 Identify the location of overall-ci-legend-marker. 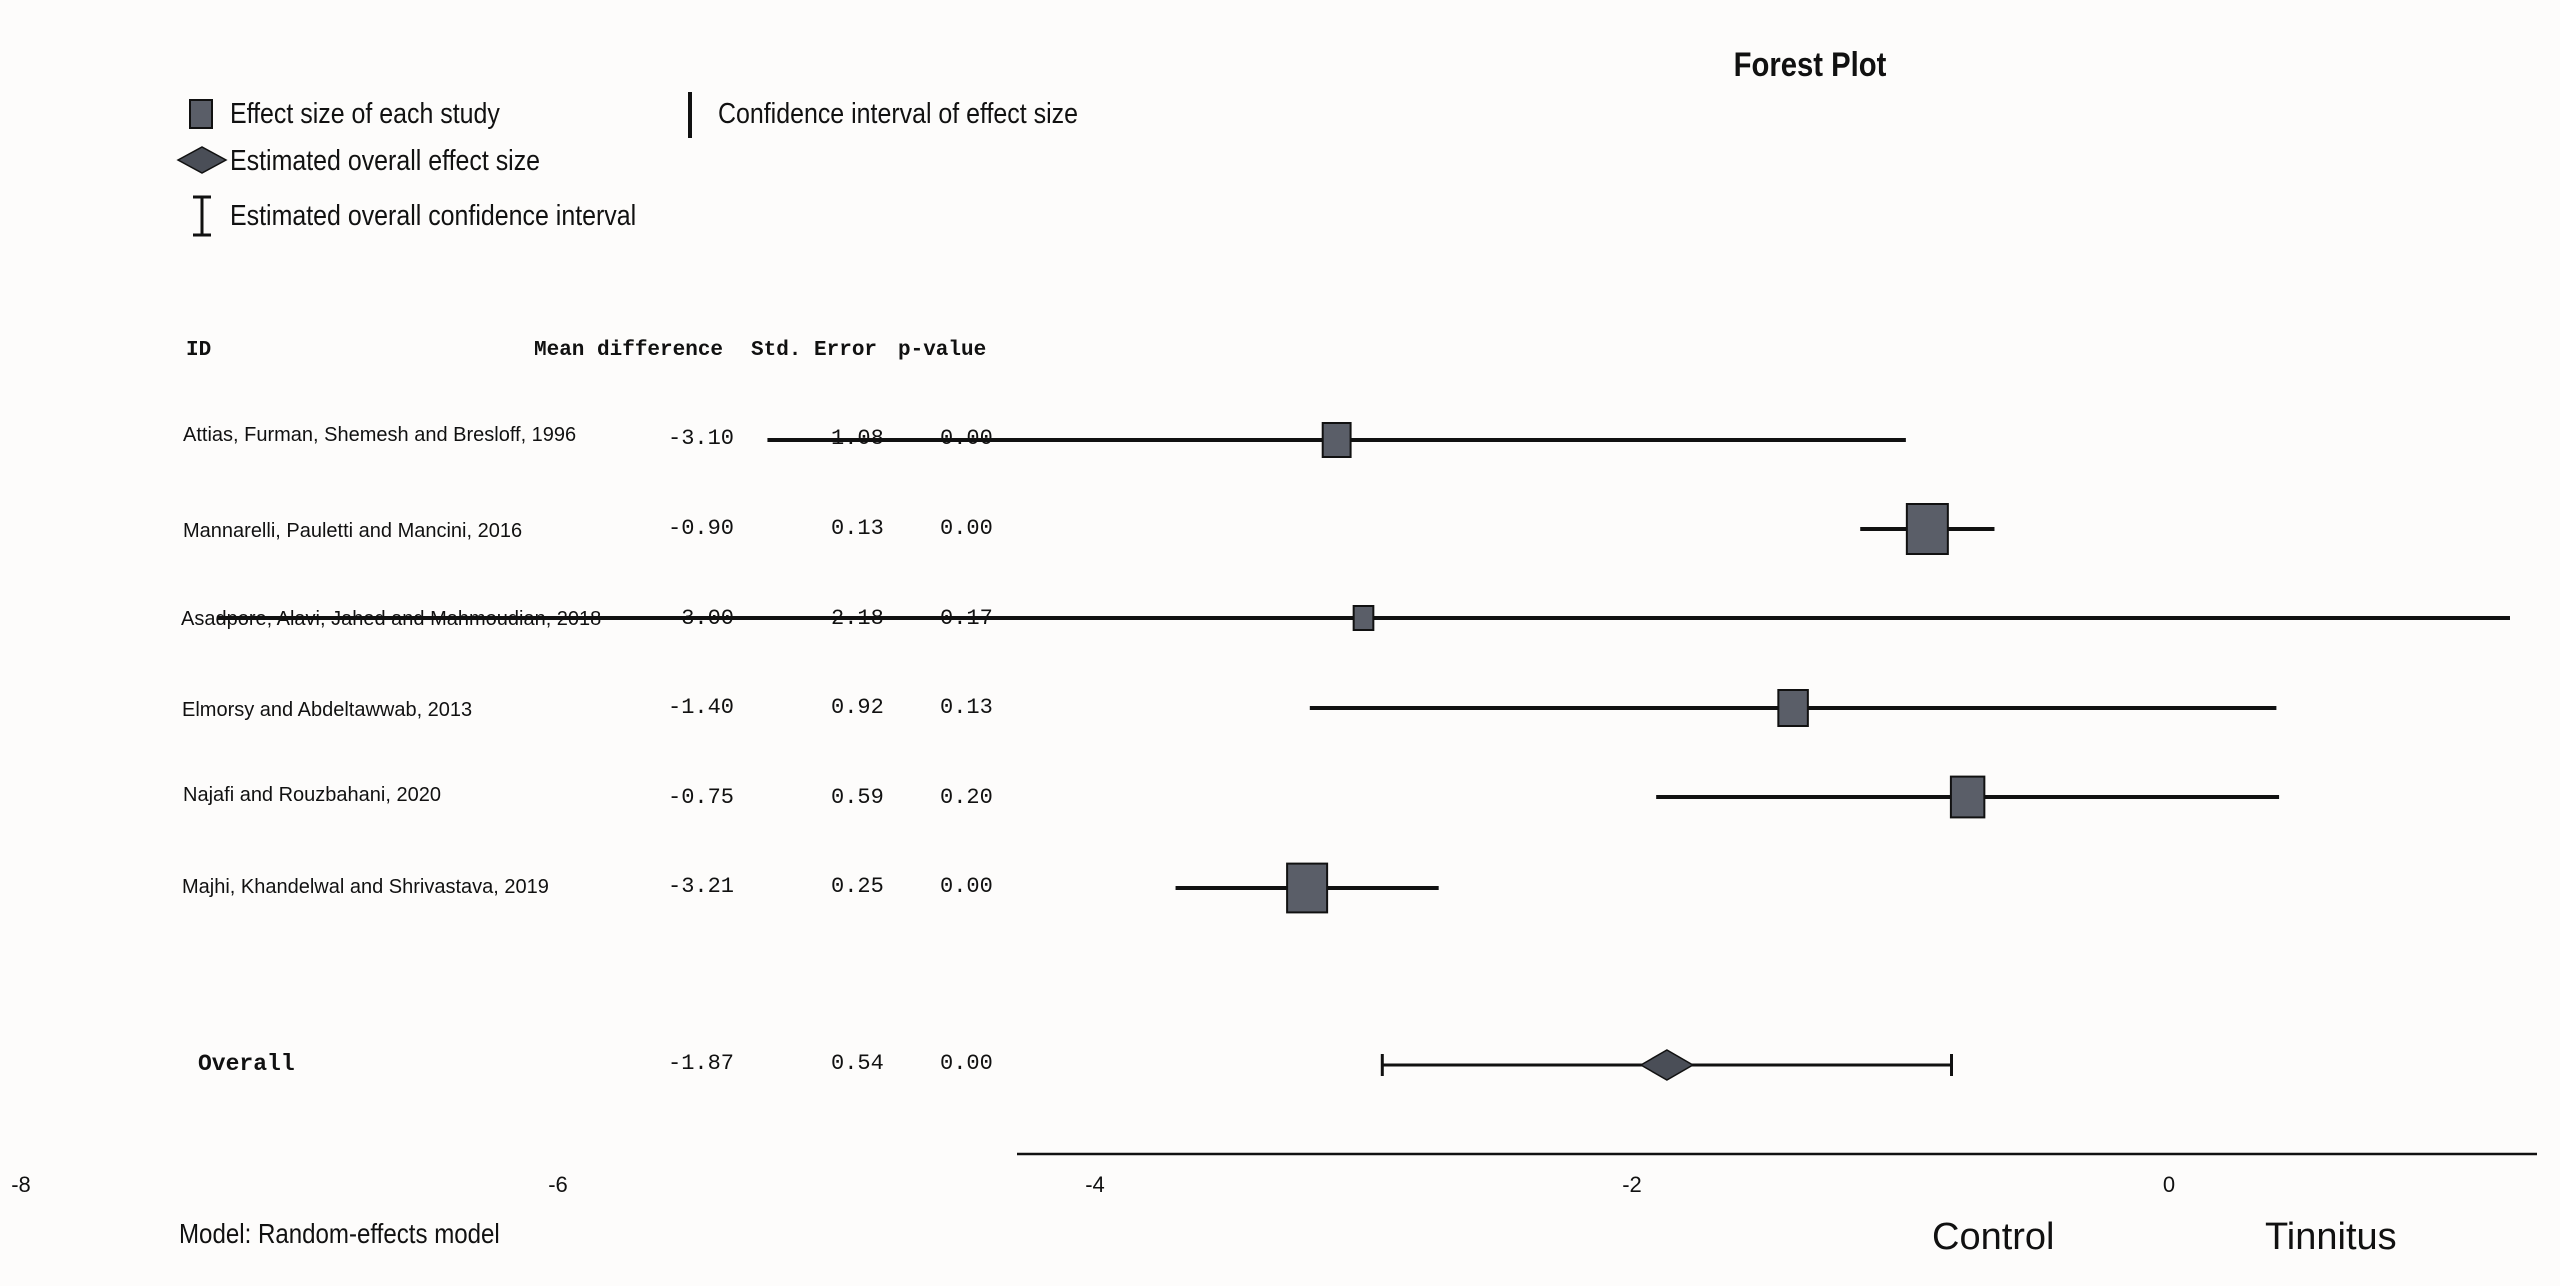
(202, 216).